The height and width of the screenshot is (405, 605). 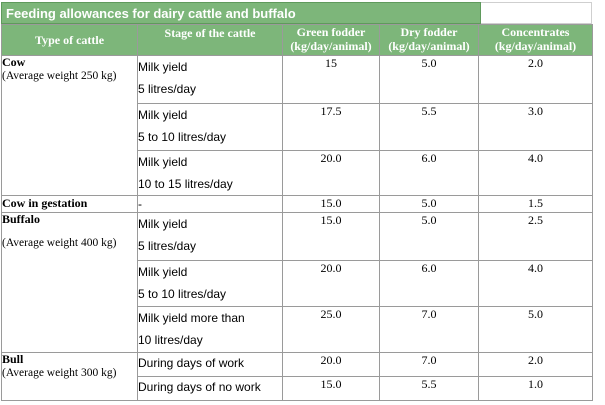 What do you see at coordinates (535, 388) in the screenshot?
I see `concentrates-cell: 1.0` at bounding box center [535, 388].